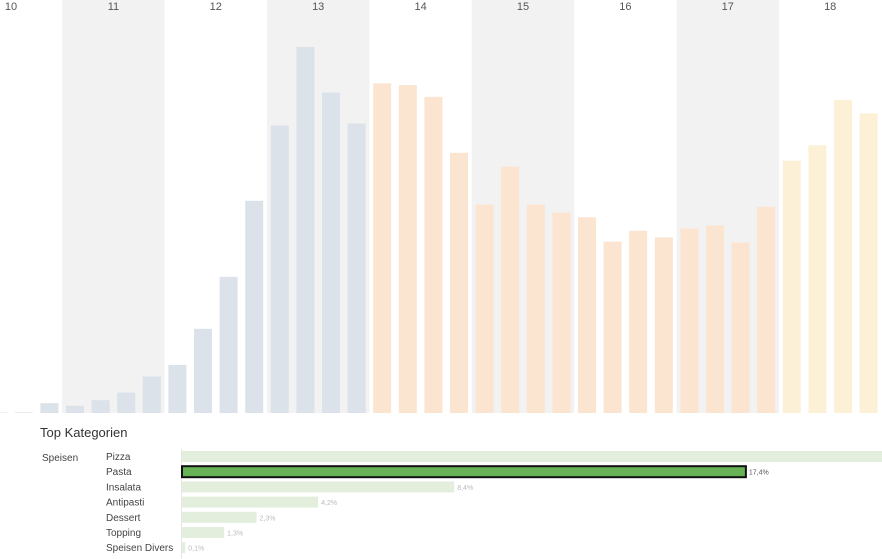  I want to click on hour-label: 14, so click(420, 7).